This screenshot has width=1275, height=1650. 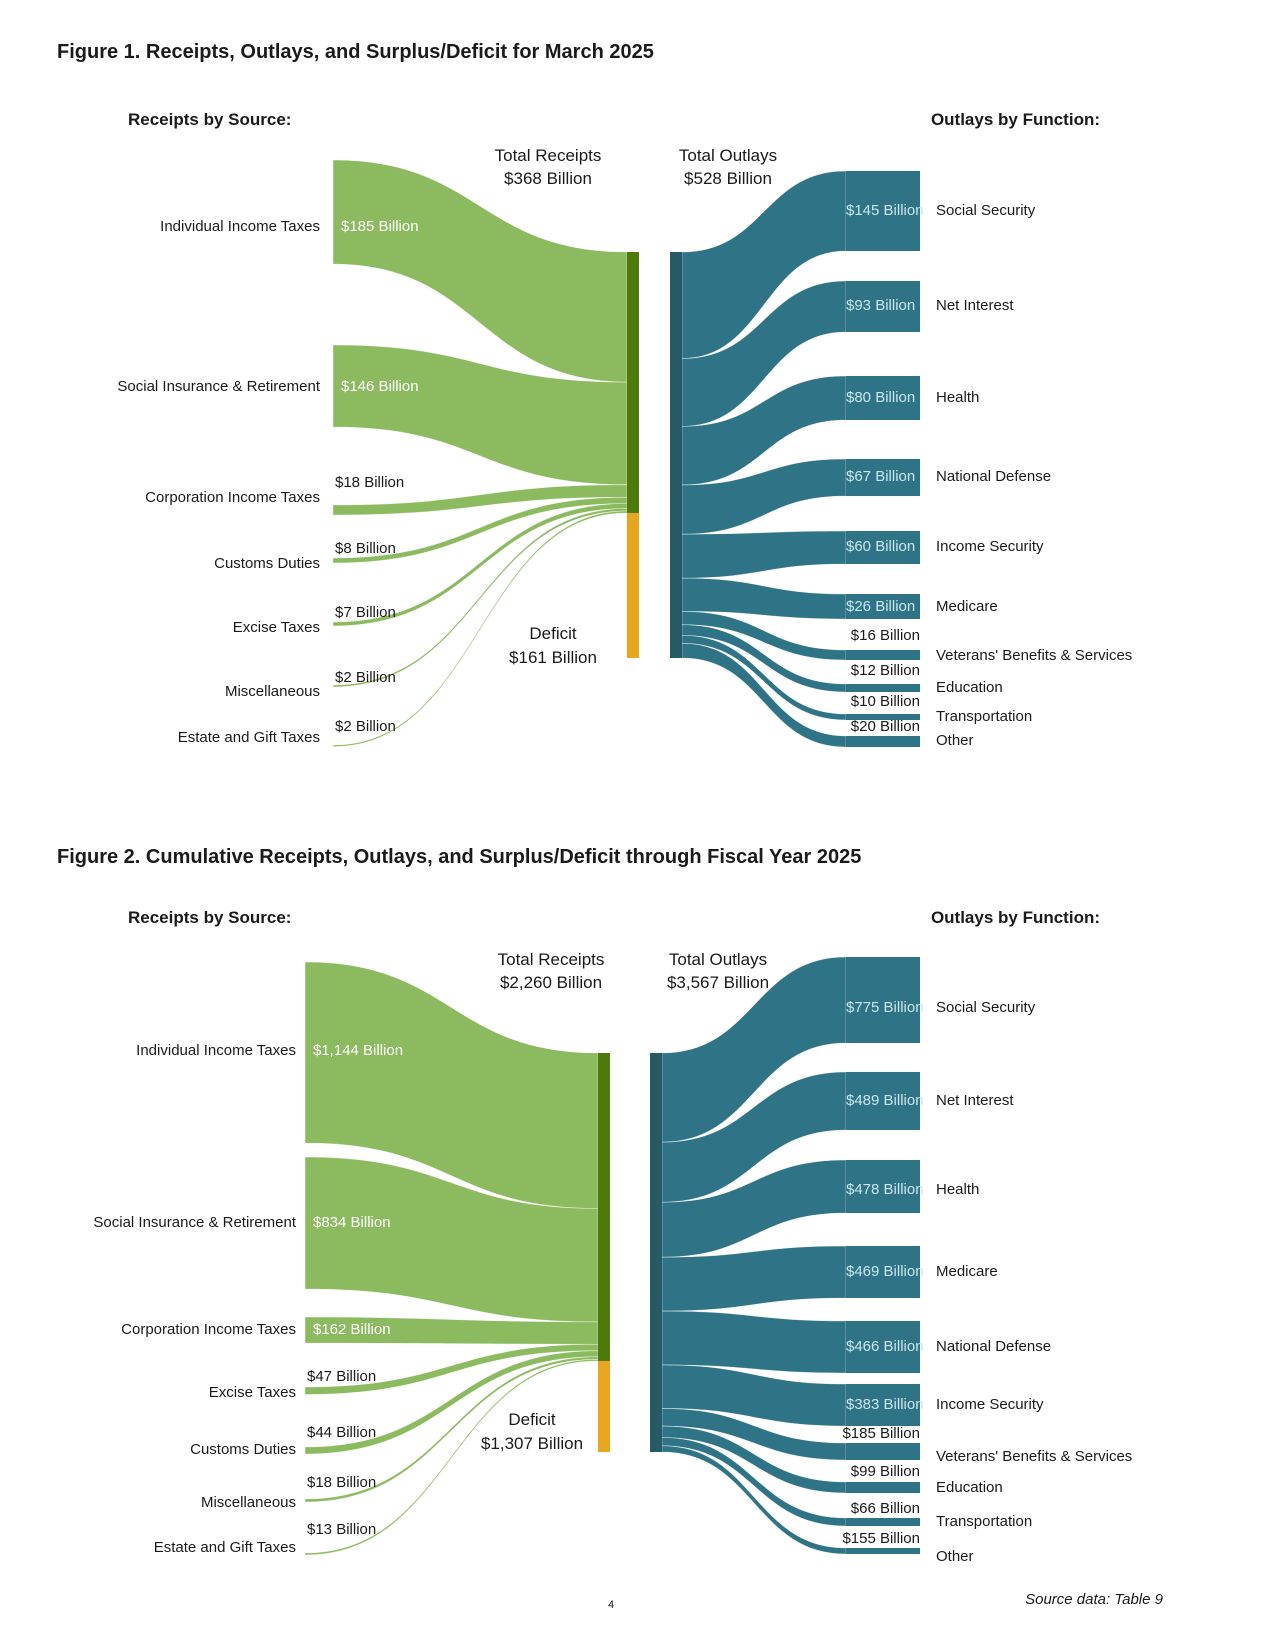 I want to click on page-number: 4, so click(x=611, y=1605).